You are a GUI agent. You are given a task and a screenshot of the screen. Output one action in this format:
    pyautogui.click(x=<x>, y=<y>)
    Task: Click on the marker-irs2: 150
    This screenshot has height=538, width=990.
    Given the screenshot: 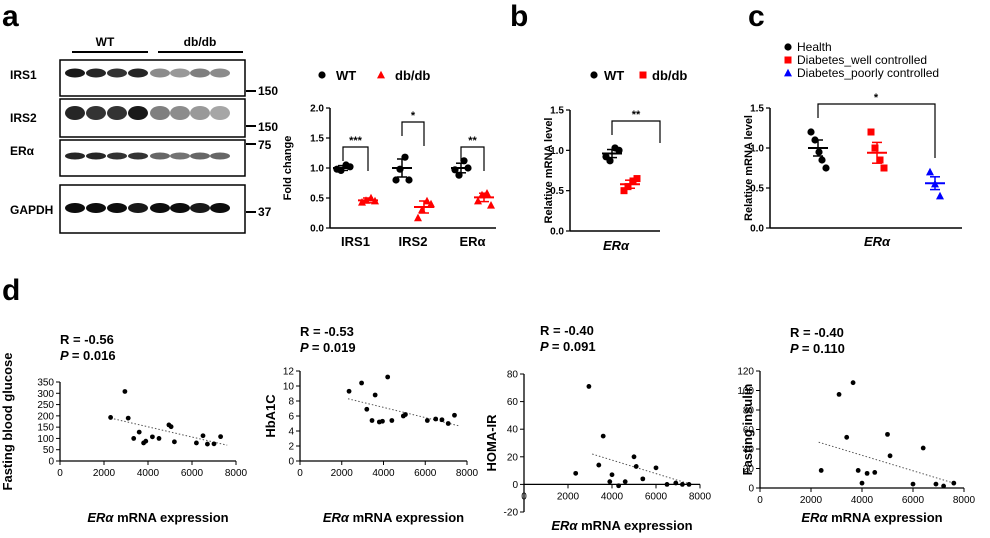 What is the action you would take?
    pyautogui.click(x=268, y=127)
    